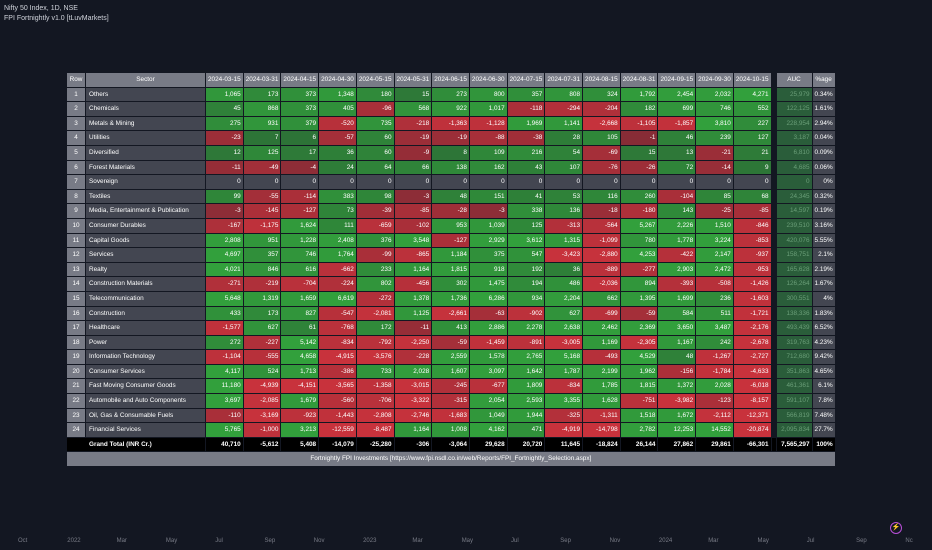 Image resolution: width=932 pixels, height=550 pixels. I want to click on symbol-title: Nifty 50 Index, 1D, NSE, so click(41, 8).